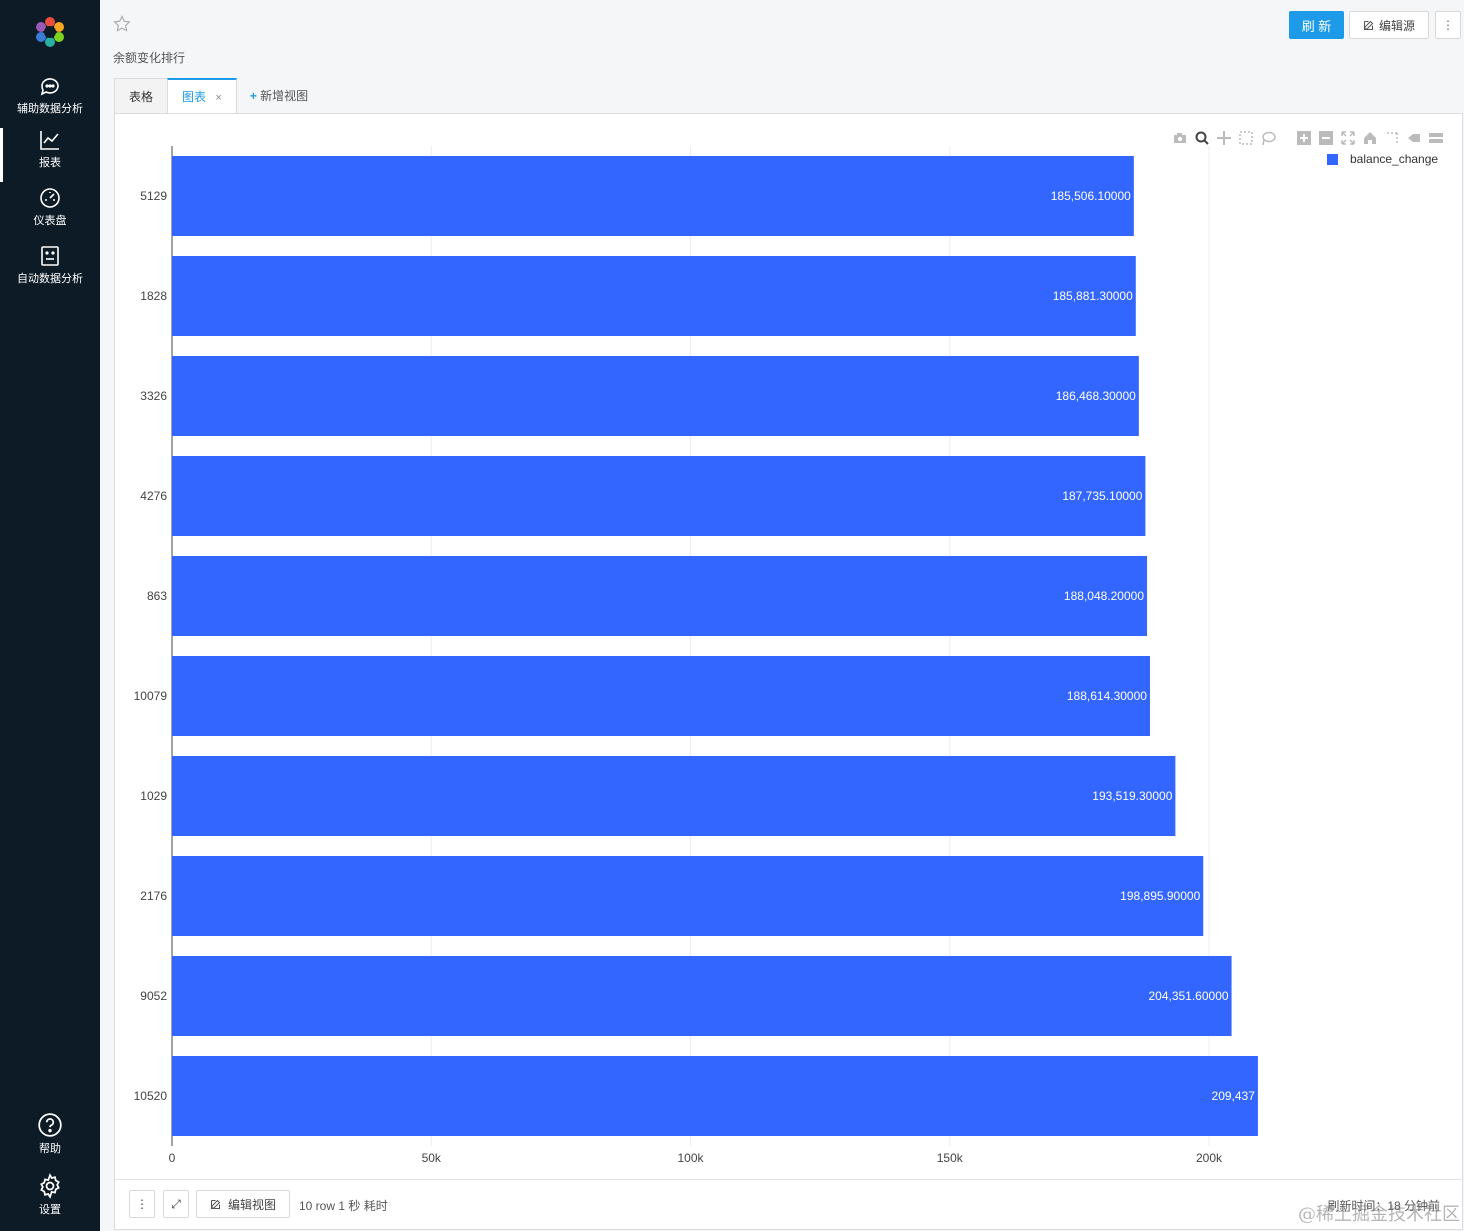 The width and height of the screenshot is (1464, 1231). I want to click on add-view-button: + 新增视图, so click(279, 96).